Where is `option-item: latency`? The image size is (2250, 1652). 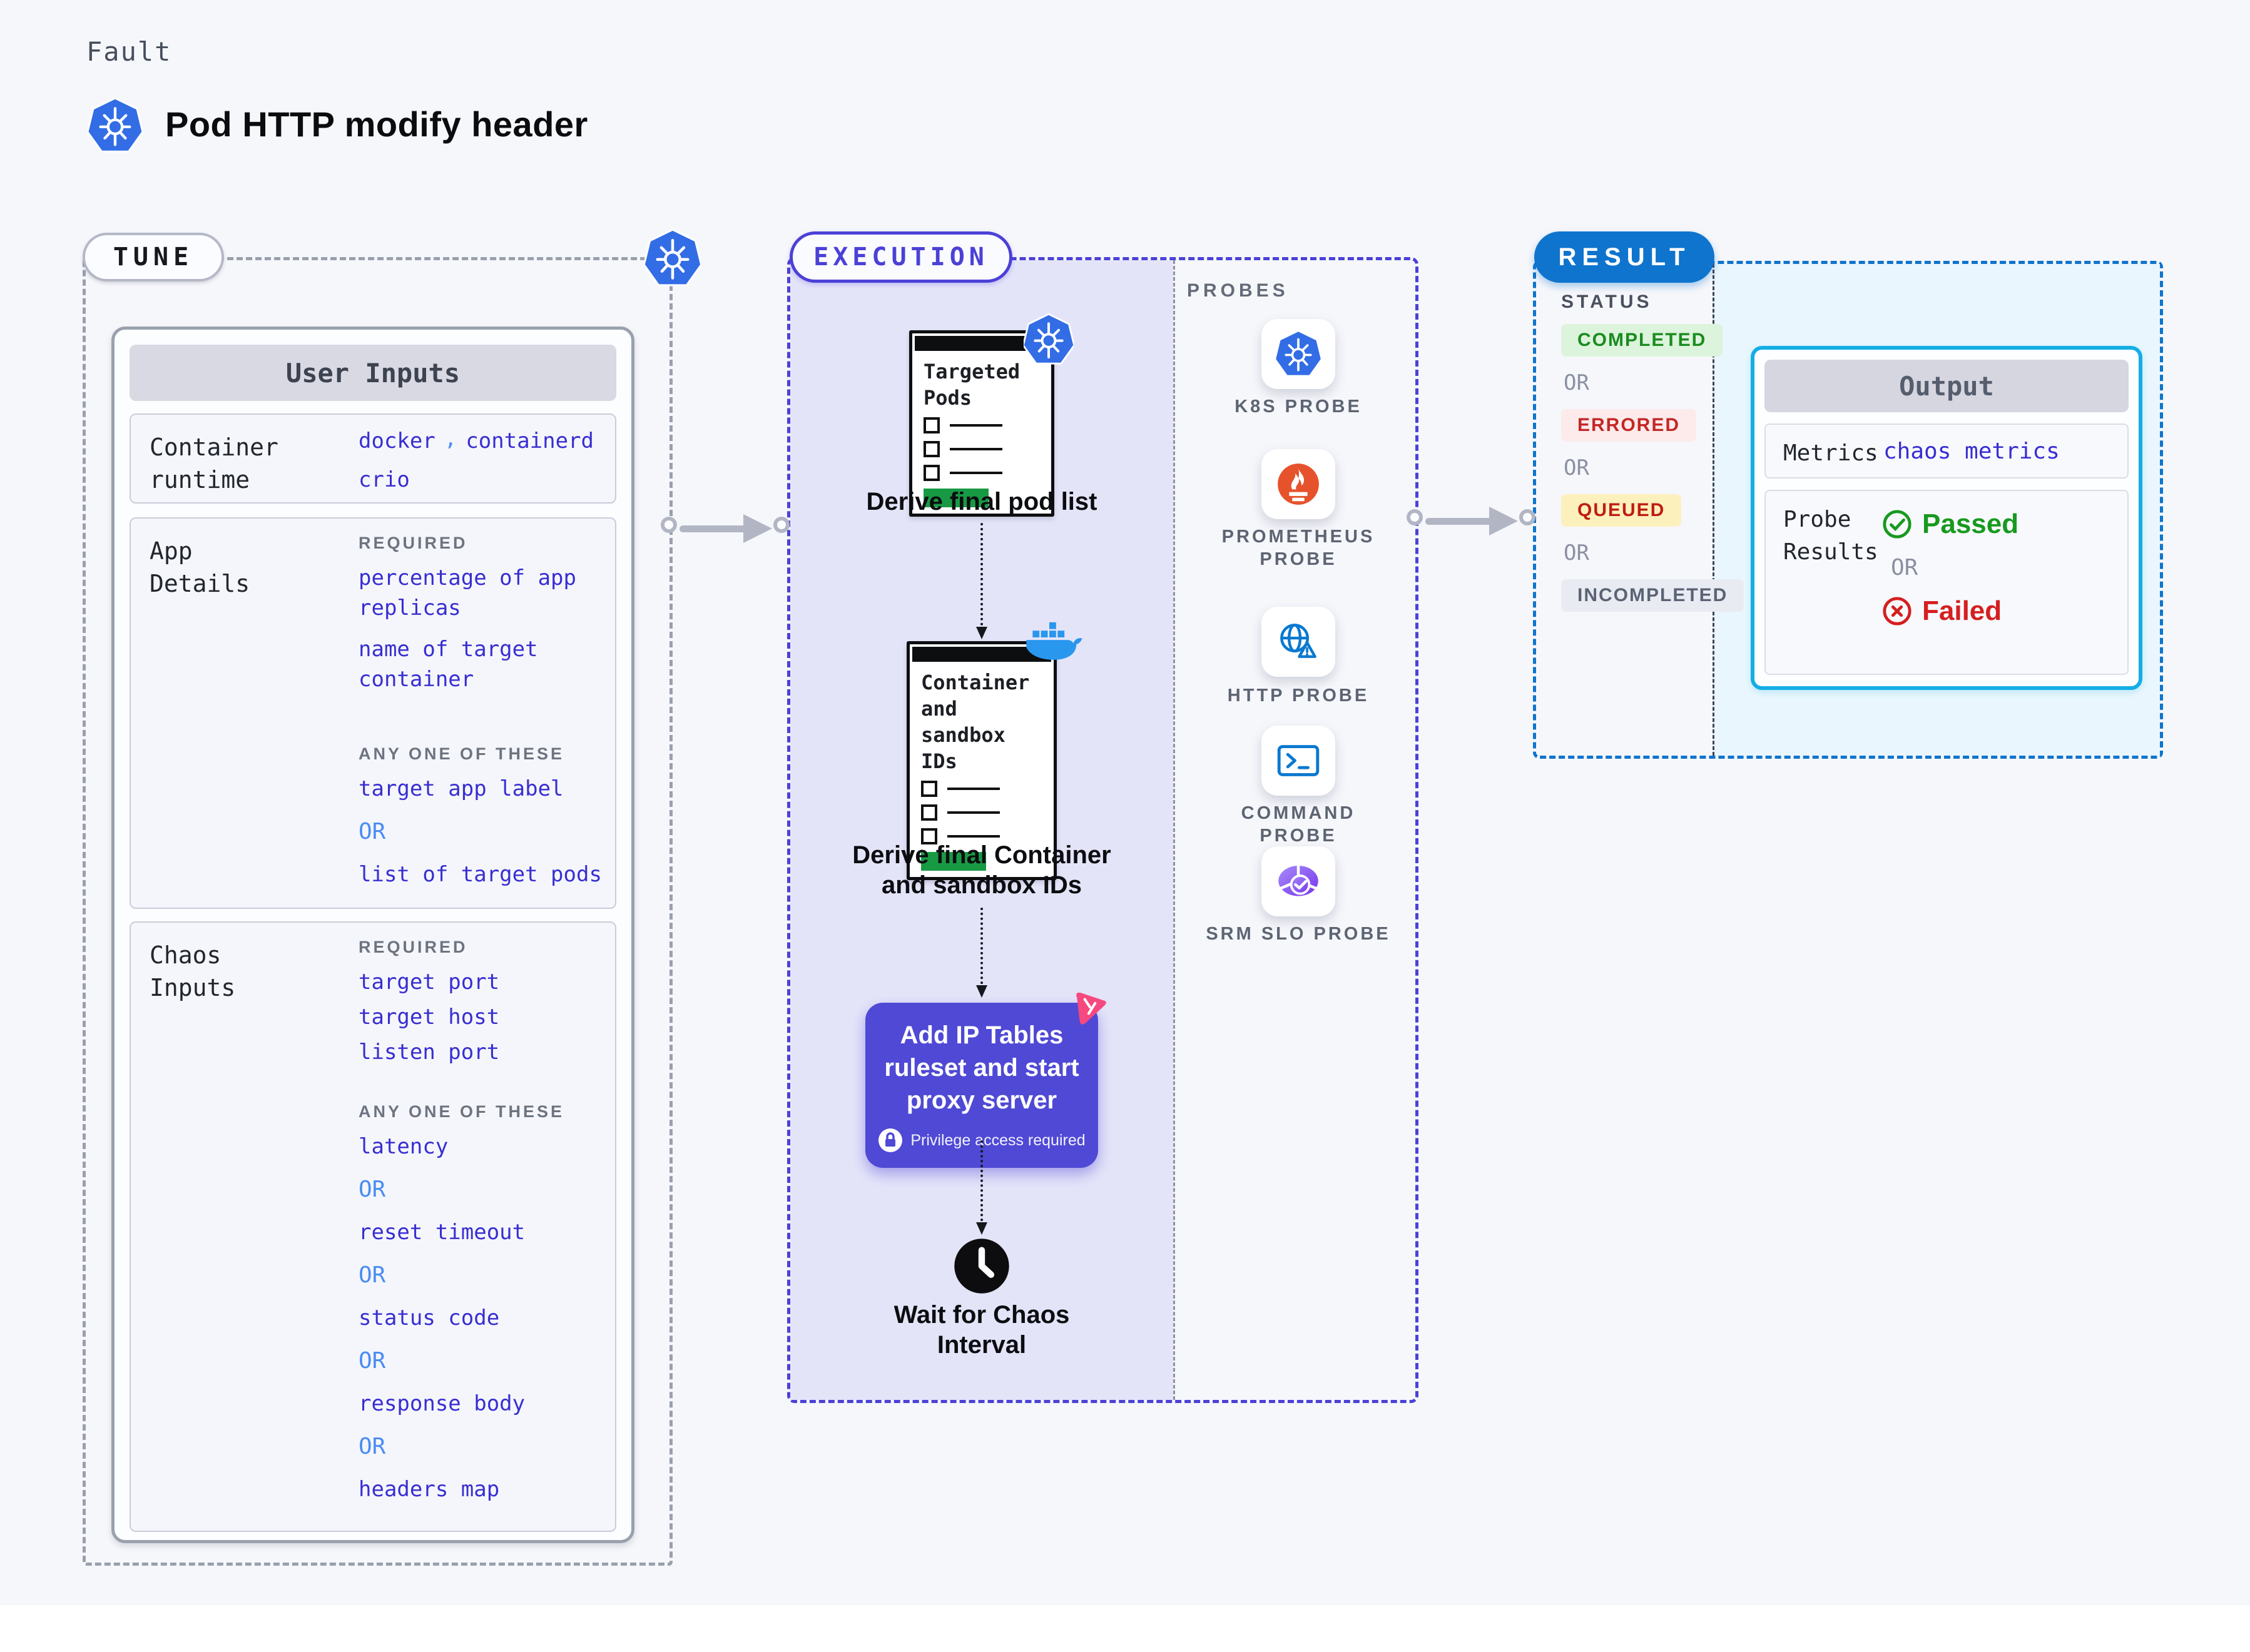 option-item: latency is located at coordinates (404, 1146).